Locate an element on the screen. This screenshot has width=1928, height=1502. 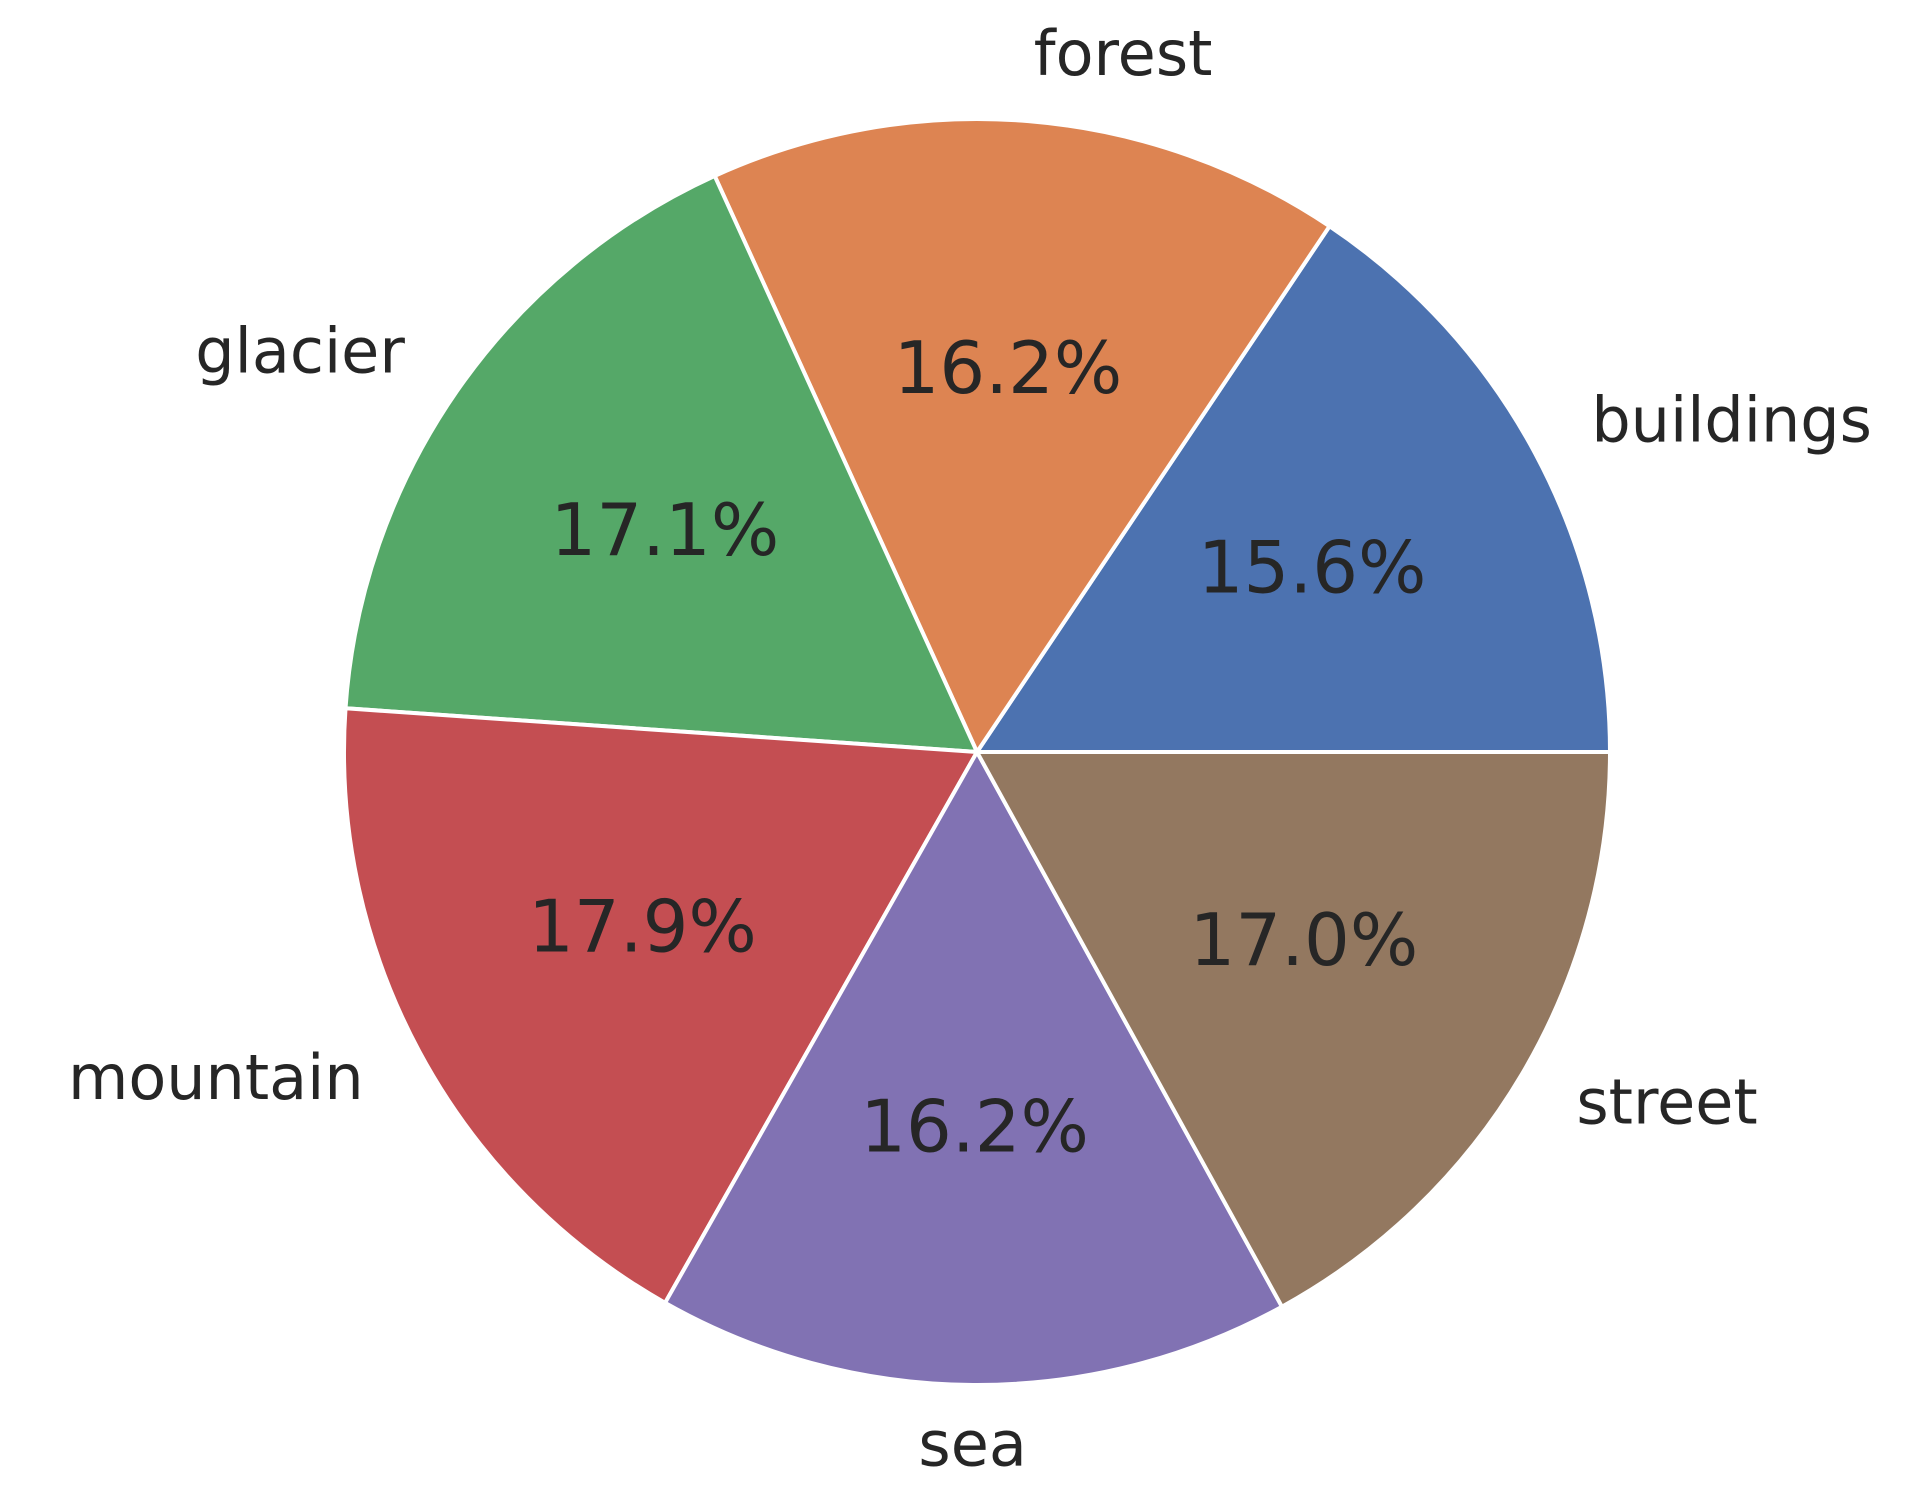
percent-label: 17.9% is located at coordinates (642, 926).